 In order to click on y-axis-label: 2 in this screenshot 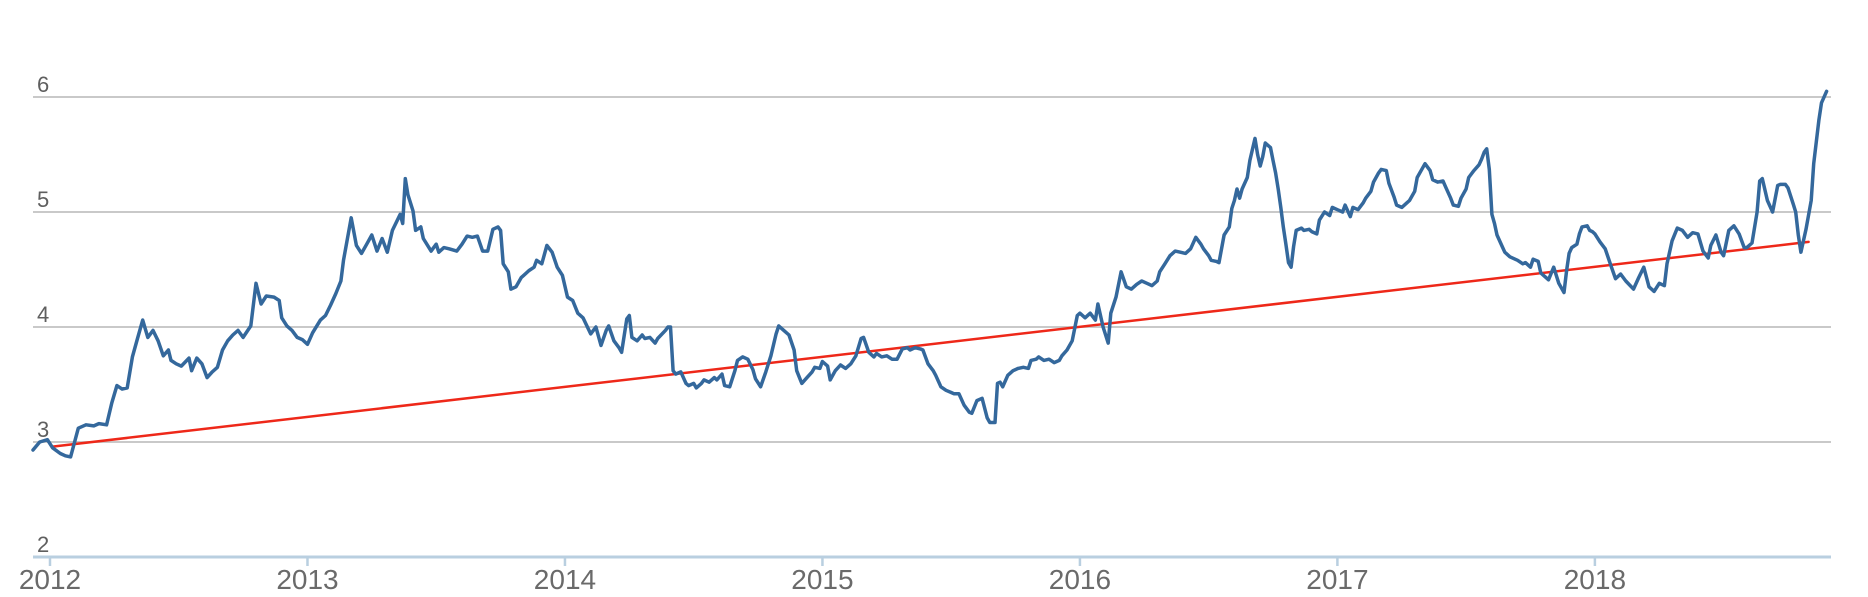, I will do `click(43, 544)`.